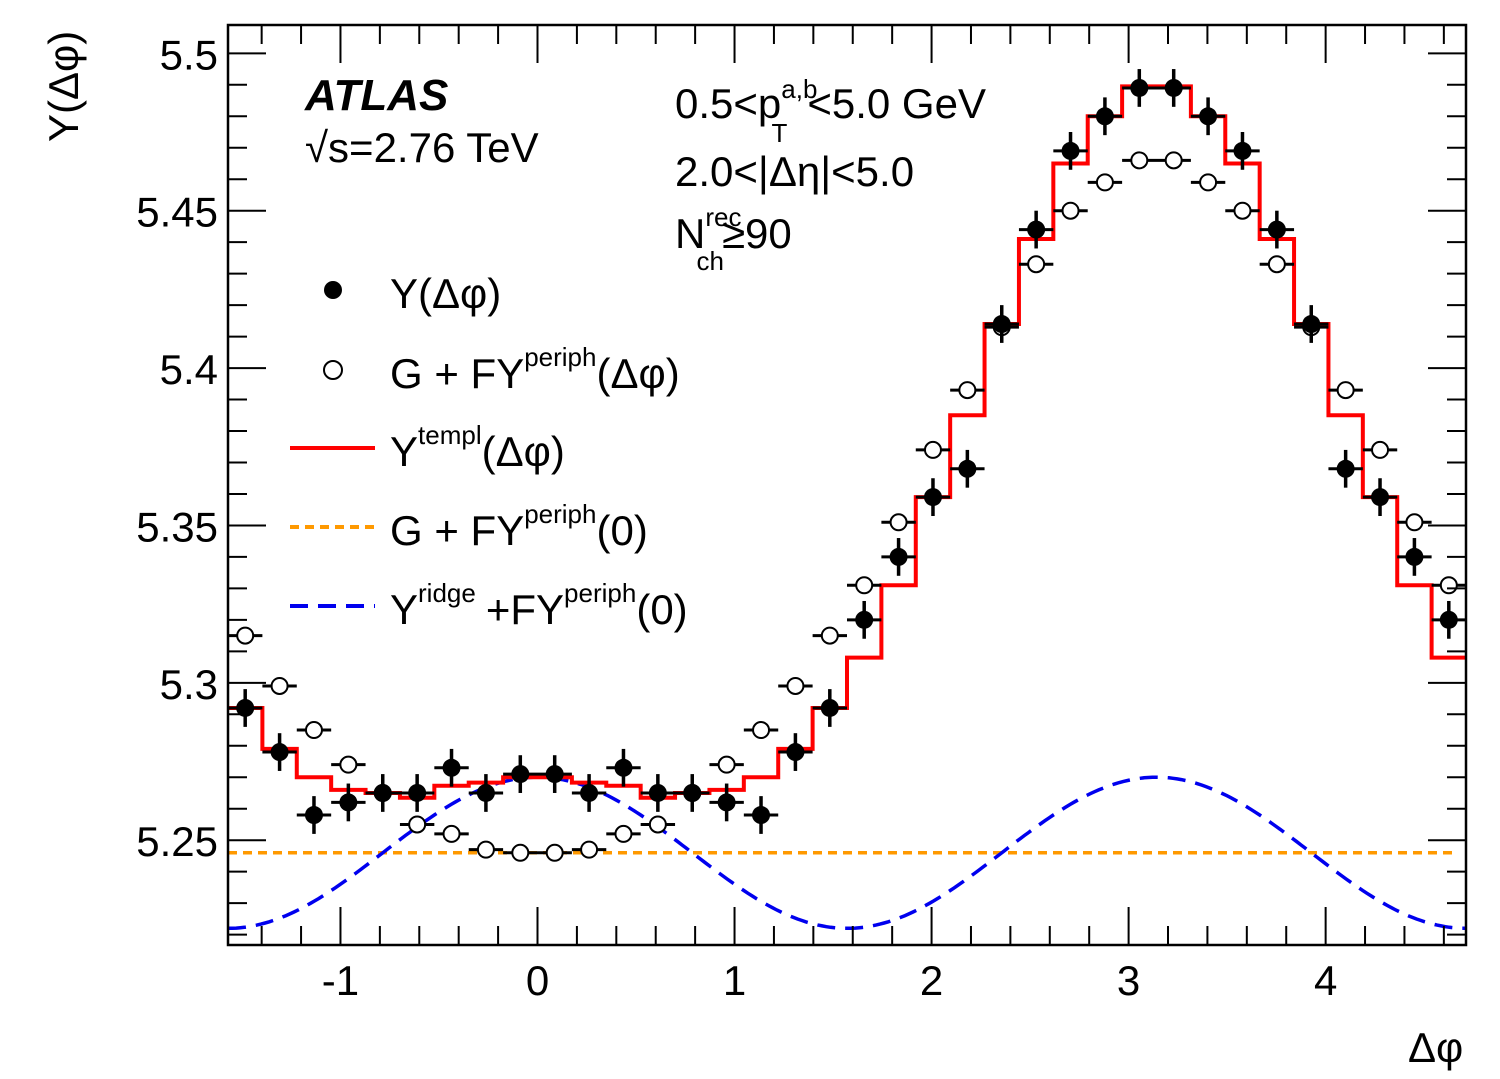 The height and width of the screenshot is (1079, 1500). What do you see at coordinates (340, 980) in the screenshot?
I see `x-tick-label: -1` at bounding box center [340, 980].